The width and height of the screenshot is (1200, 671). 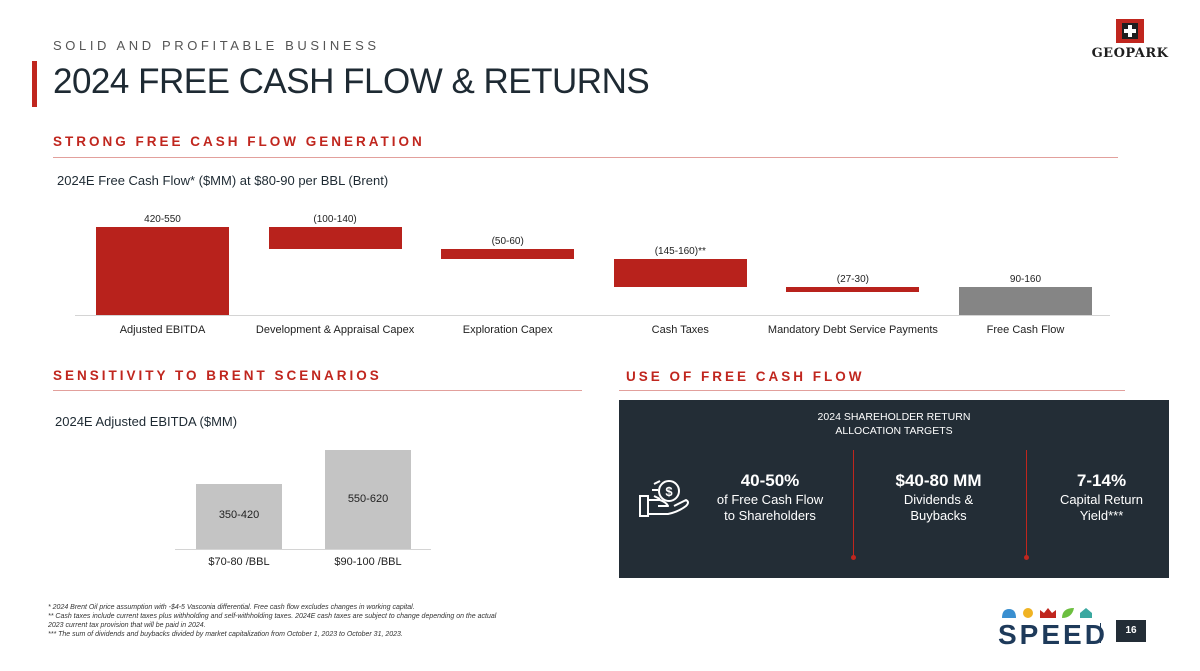 I want to click on metric-capital-return: 7-14% Capital Return Yield***, so click(x=1101, y=497).